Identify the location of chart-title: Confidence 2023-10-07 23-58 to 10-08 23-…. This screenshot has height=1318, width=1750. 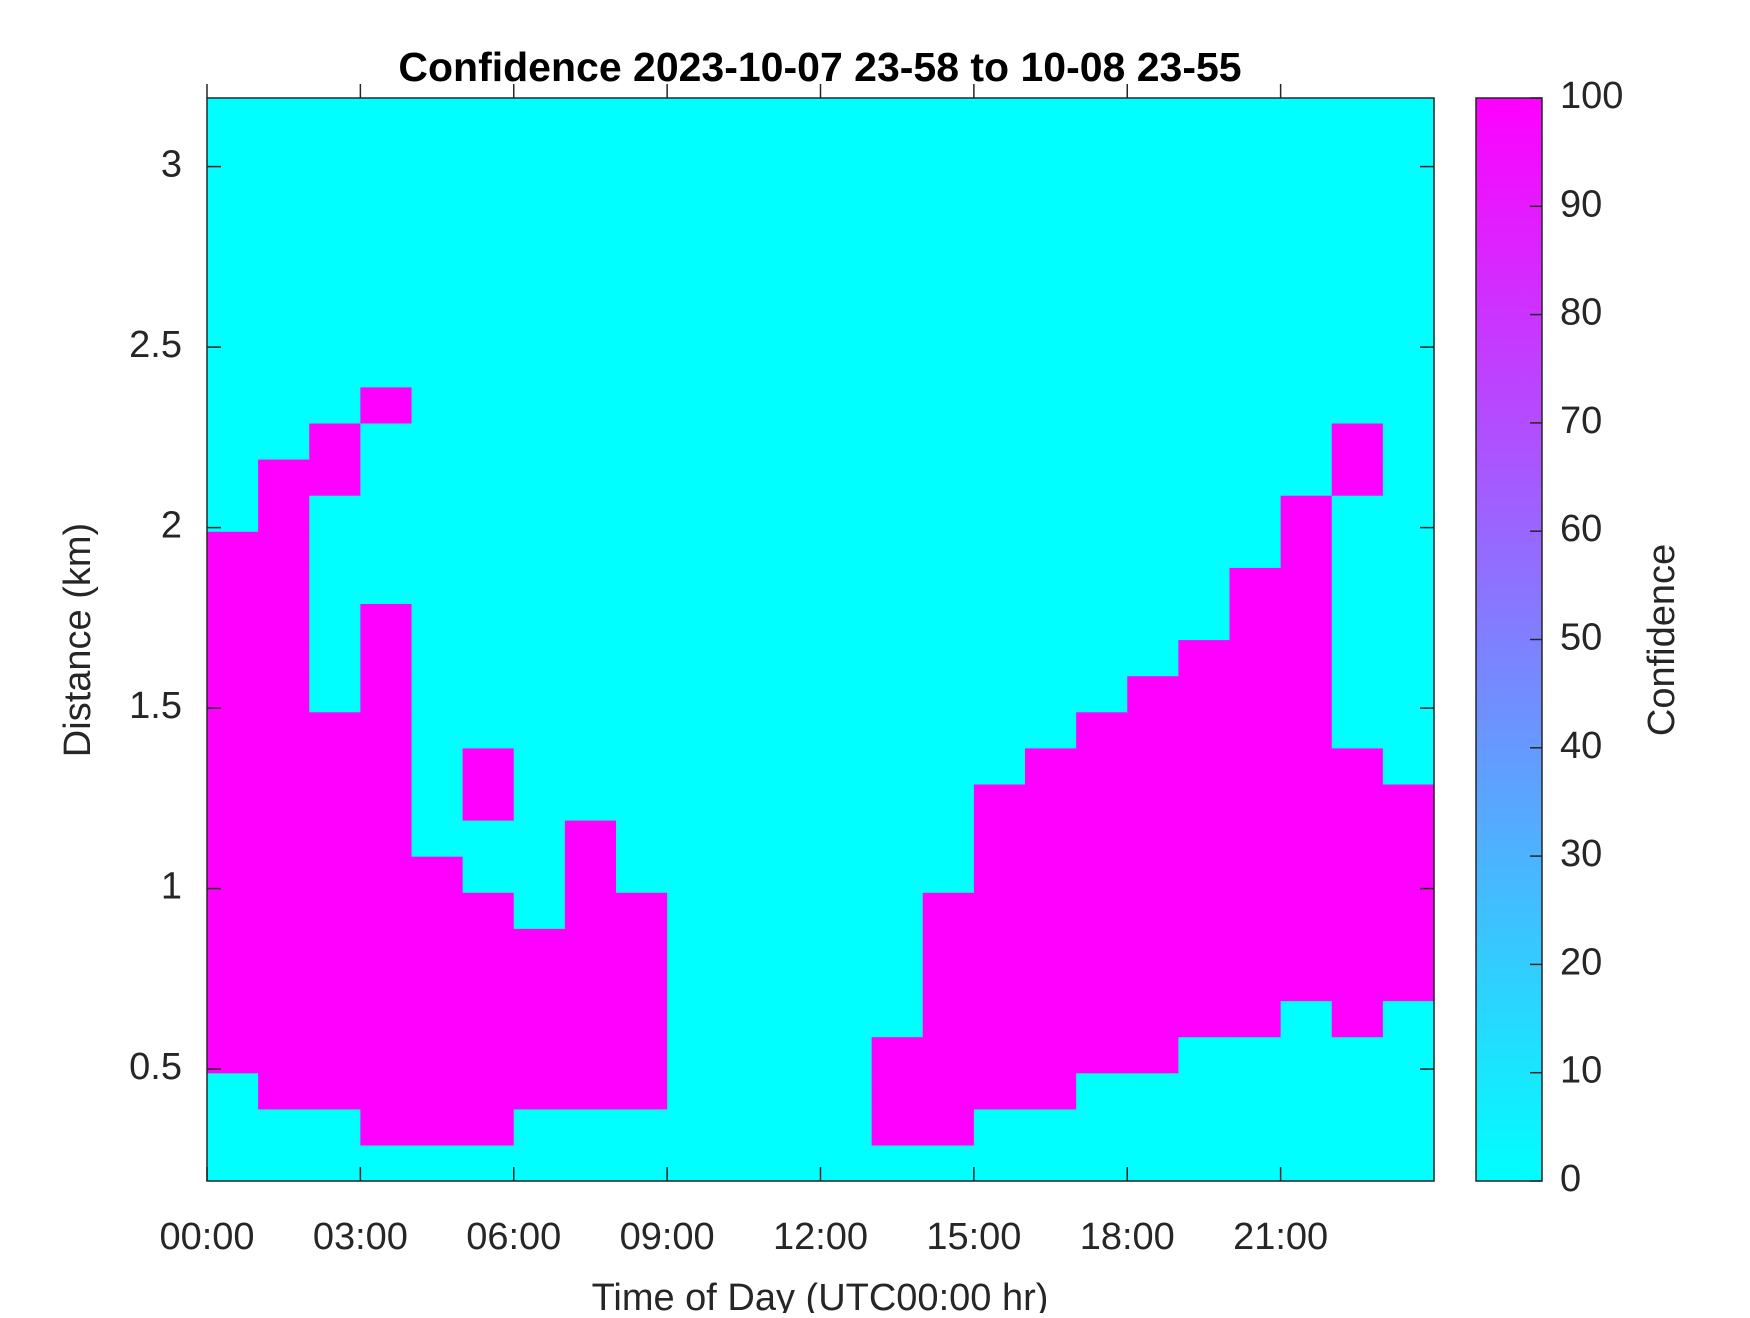
(819, 67).